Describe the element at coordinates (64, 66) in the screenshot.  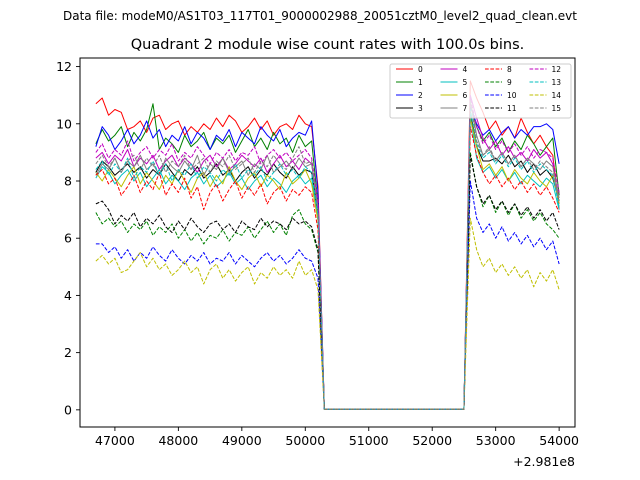
I see `y-tick-label: 12` at that location.